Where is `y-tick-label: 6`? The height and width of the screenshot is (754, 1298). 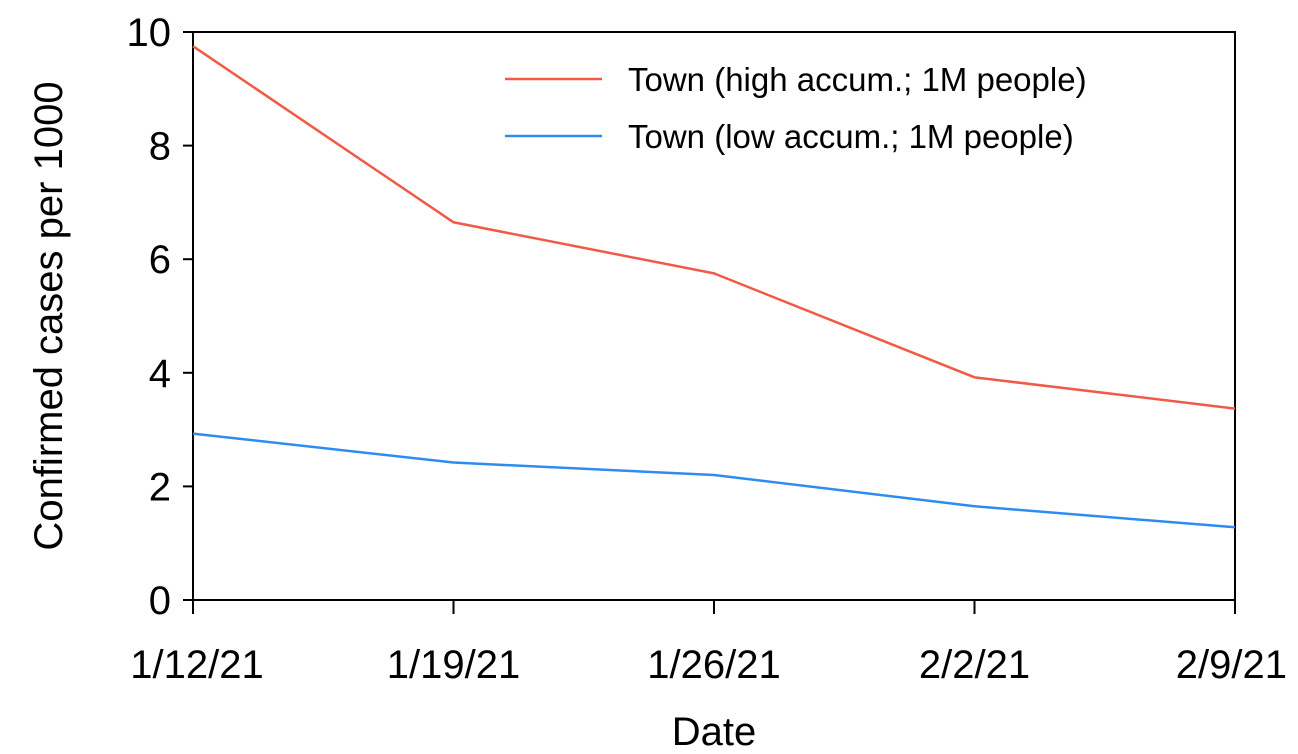
y-tick-label: 6 is located at coordinates (160, 260).